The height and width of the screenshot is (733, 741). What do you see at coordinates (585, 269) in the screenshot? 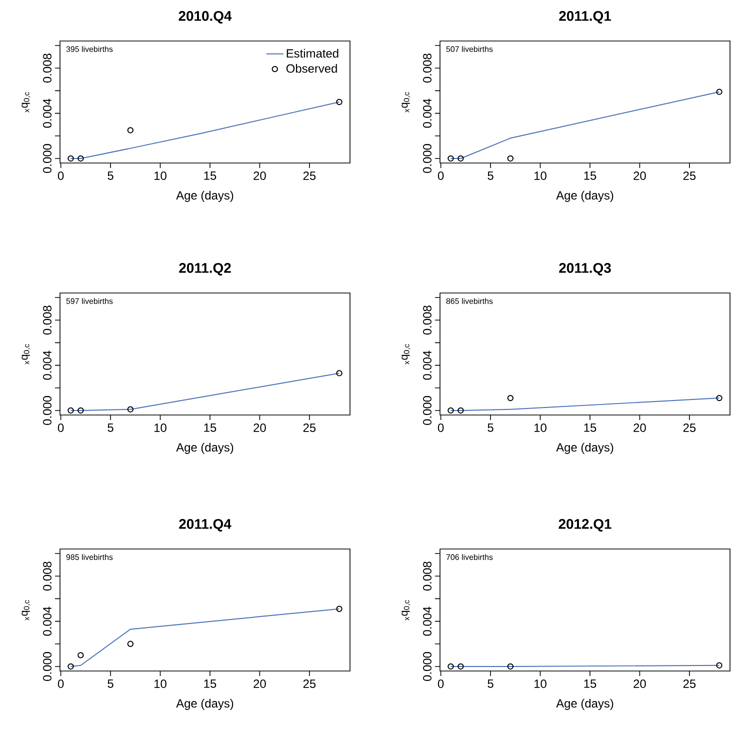
I see `chart-title: 2011.Q3` at bounding box center [585, 269].